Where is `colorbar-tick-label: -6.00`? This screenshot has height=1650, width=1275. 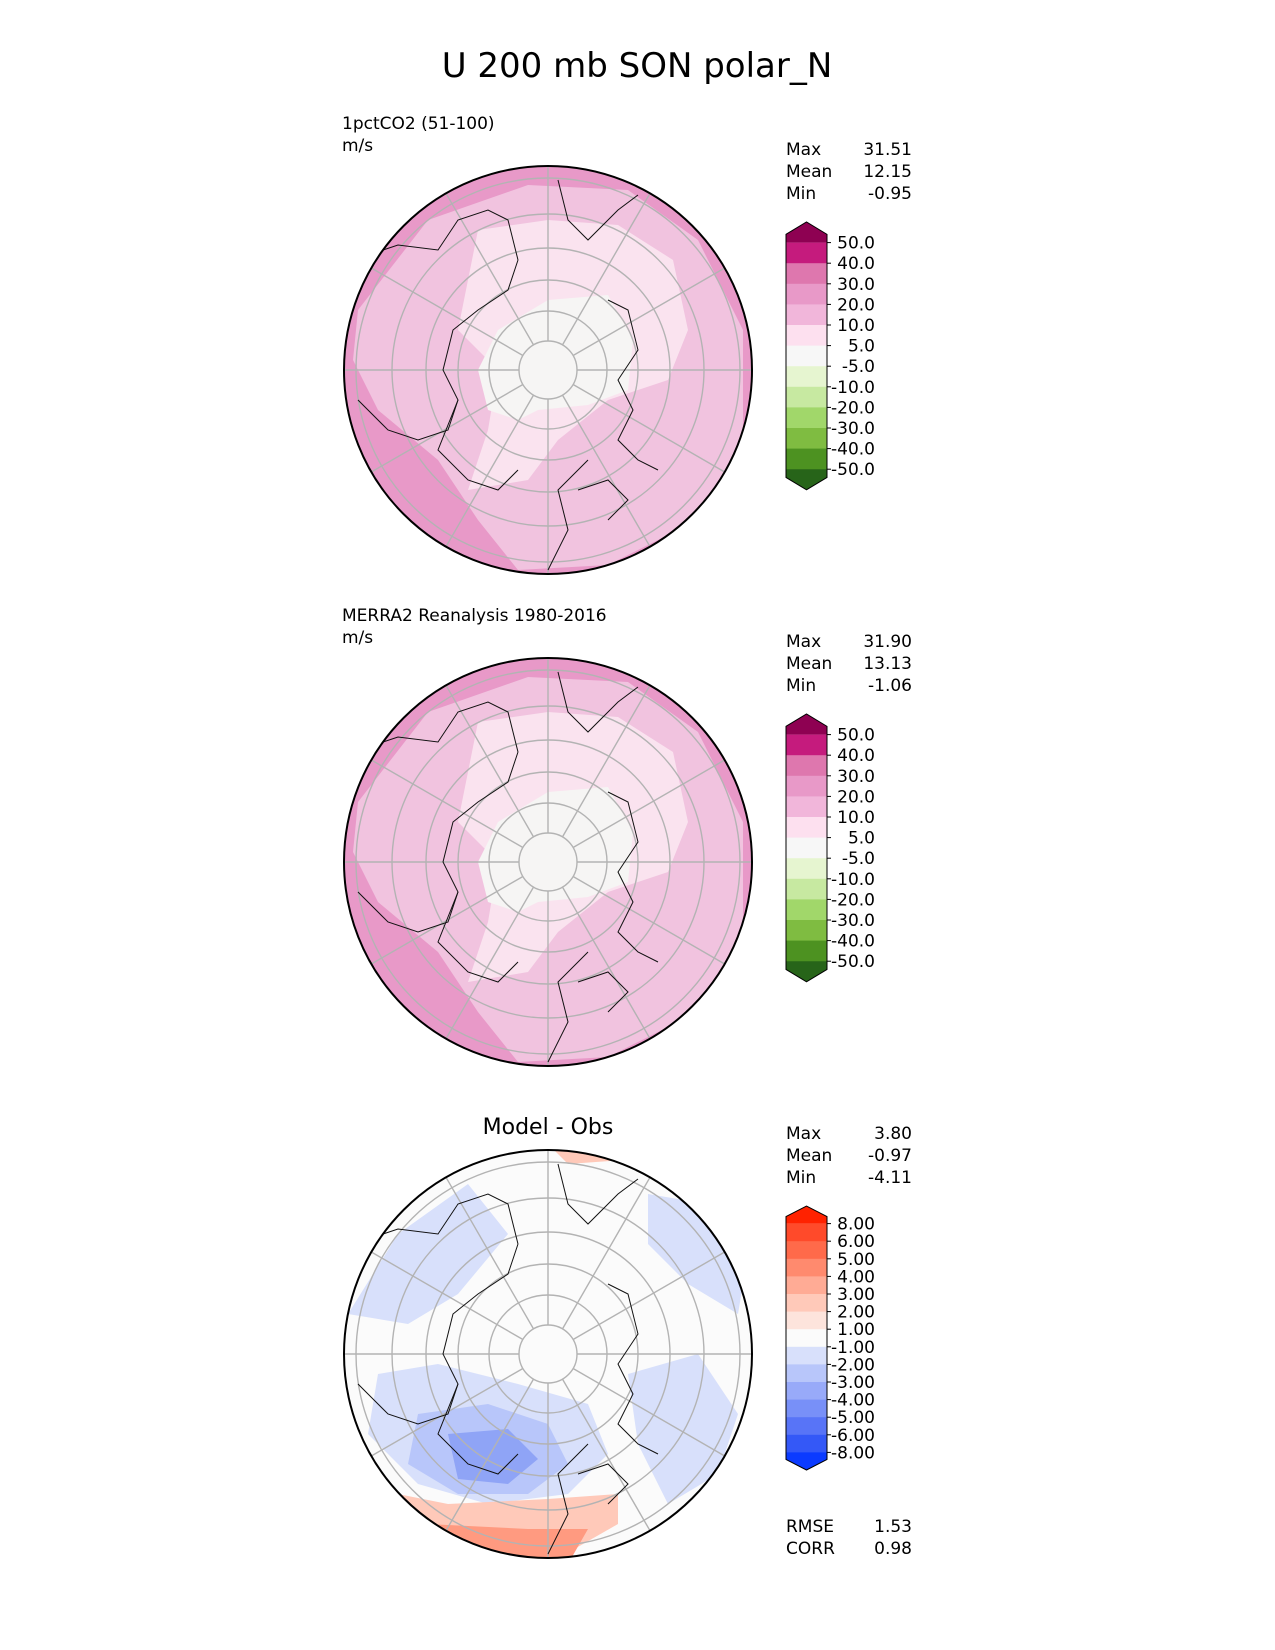 colorbar-tick-label: -6.00 is located at coordinates (853, 1436).